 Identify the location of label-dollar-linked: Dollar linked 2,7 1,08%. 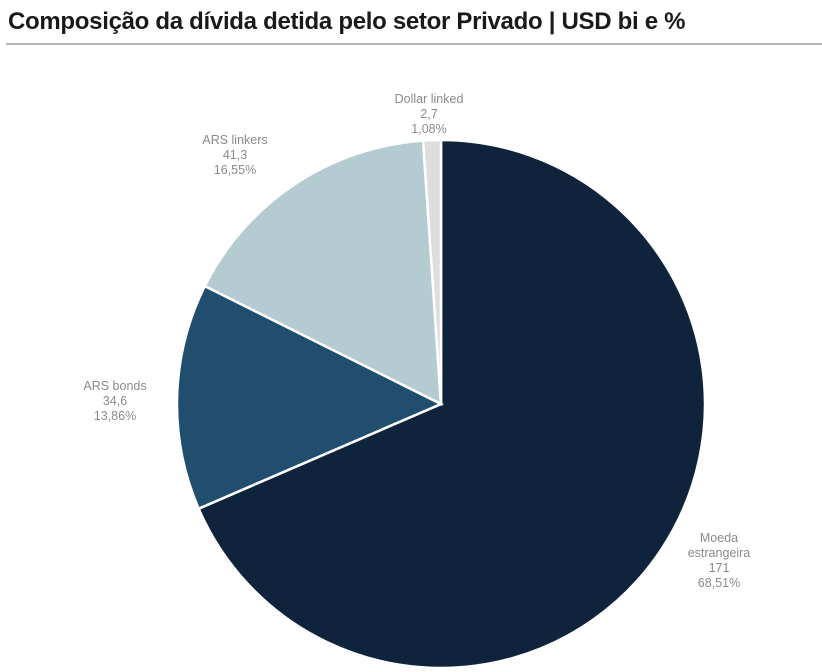
(429, 114).